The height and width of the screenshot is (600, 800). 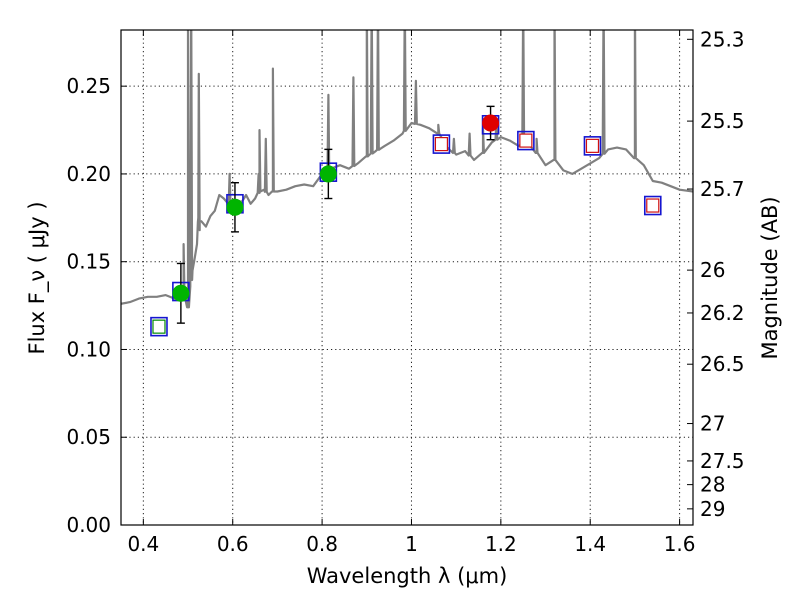 I want to click on right-tick-label: 27, so click(x=712, y=424).